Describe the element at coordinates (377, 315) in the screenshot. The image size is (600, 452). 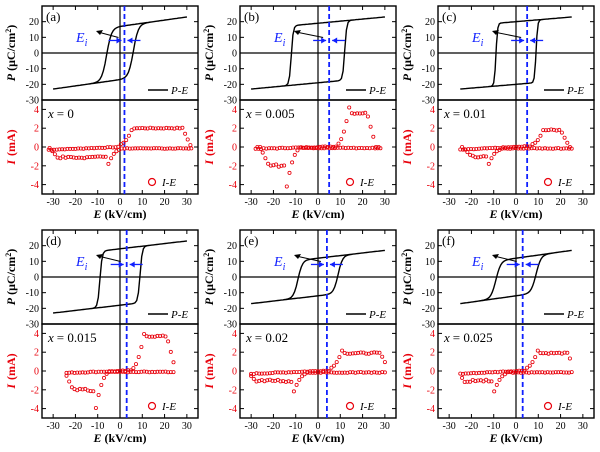
I see `pe-legend-text: P-E` at that location.